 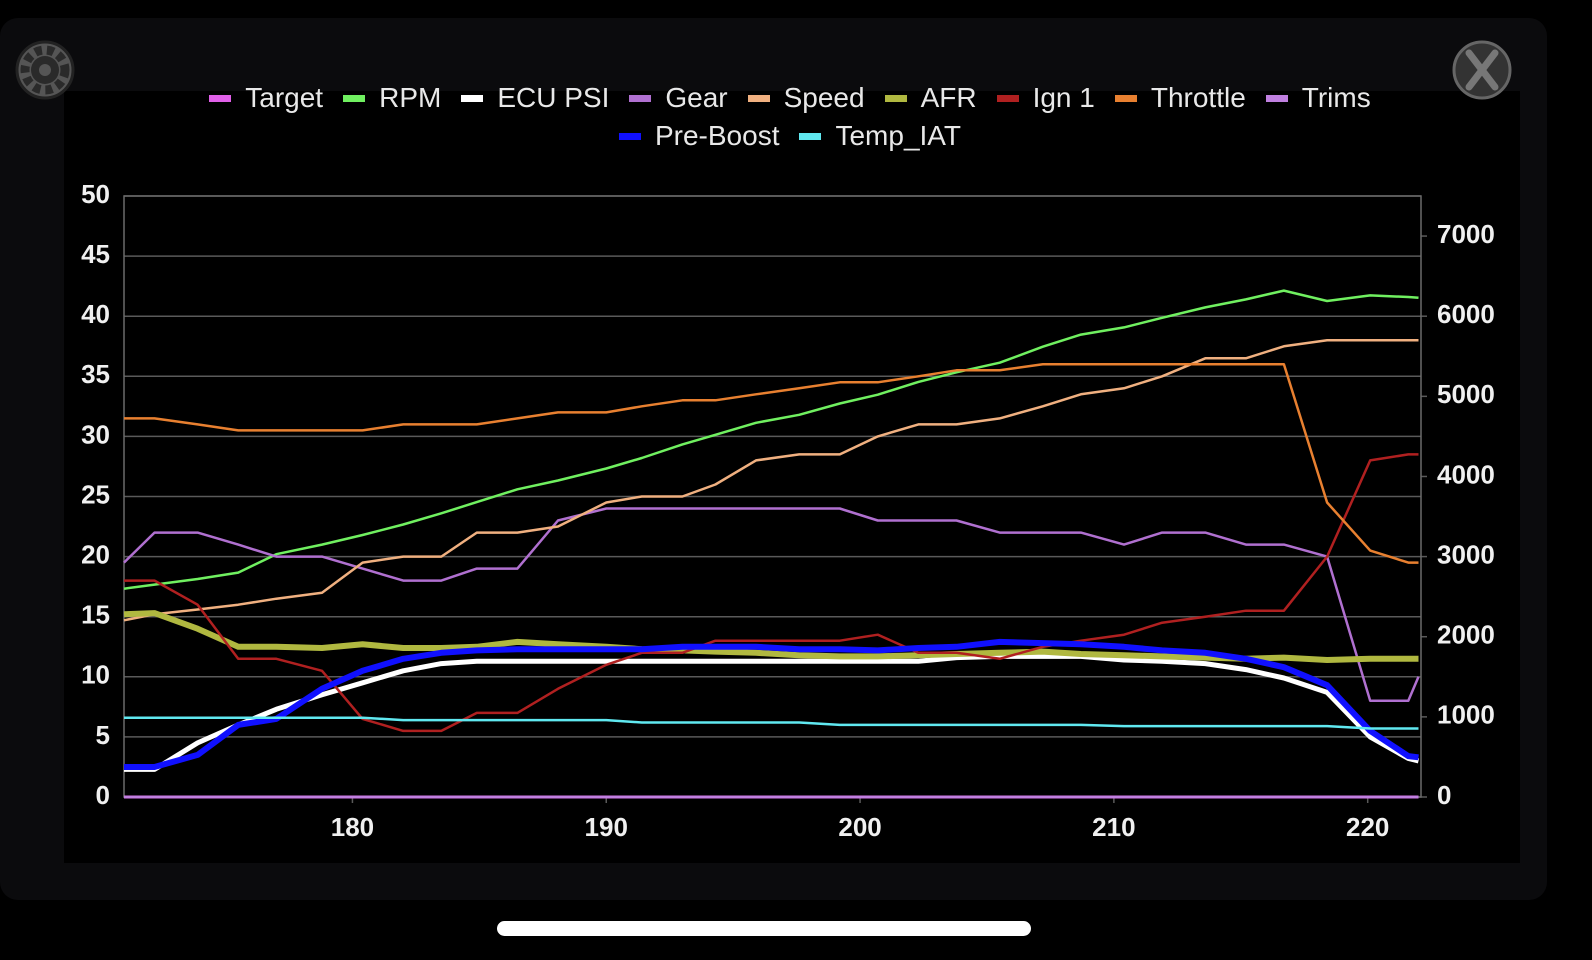 What do you see at coordinates (45, 70) in the screenshot?
I see `settings-button` at bounding box center [45, 70].